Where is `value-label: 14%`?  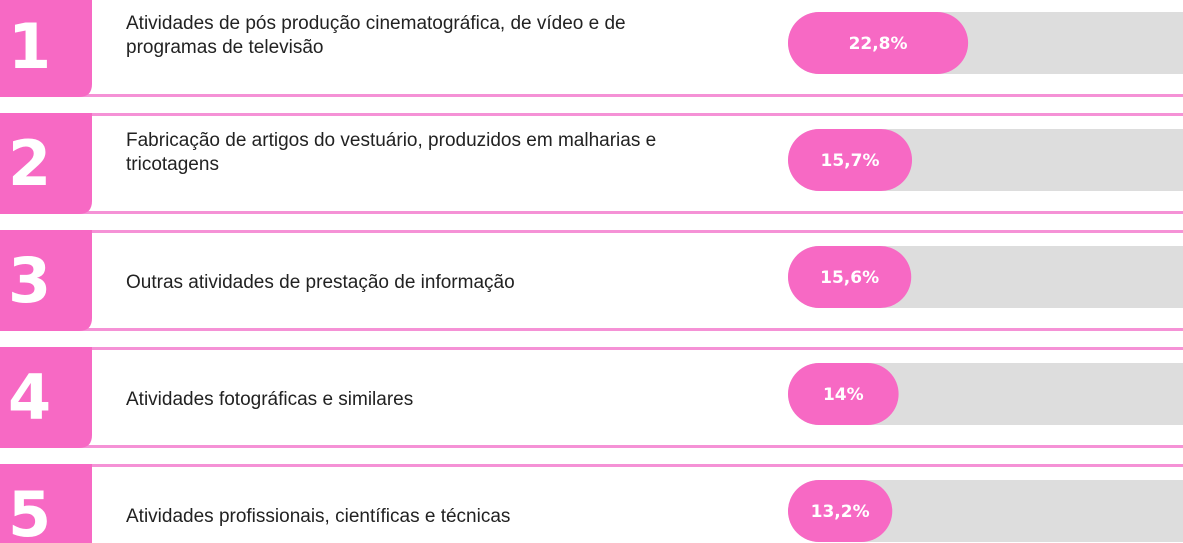
value-label: 14% is located at coordinates (843, 395).